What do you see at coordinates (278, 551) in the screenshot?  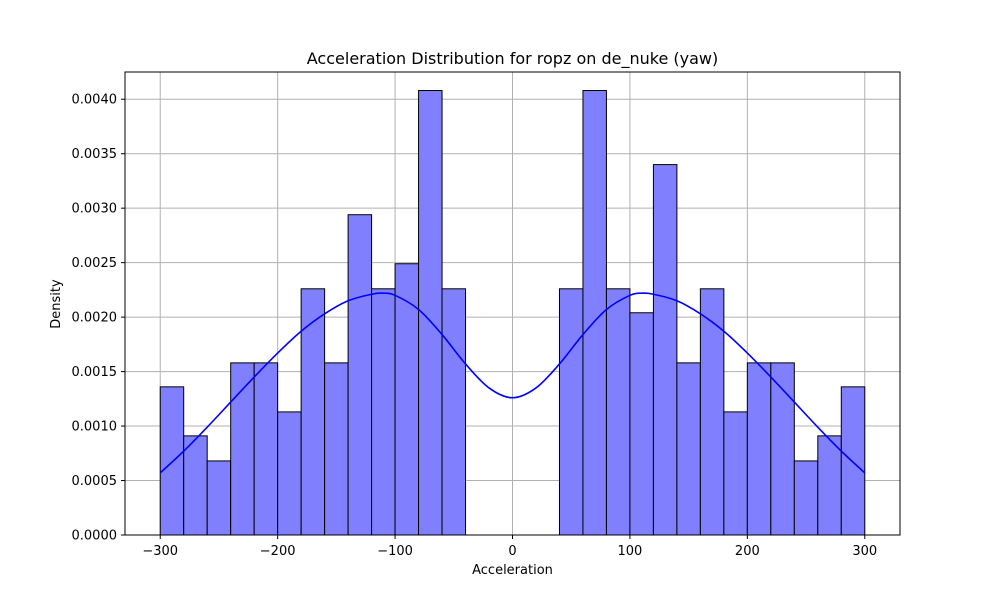 I see `x-tick-label-1: −200` at bounding box center [278, 551].